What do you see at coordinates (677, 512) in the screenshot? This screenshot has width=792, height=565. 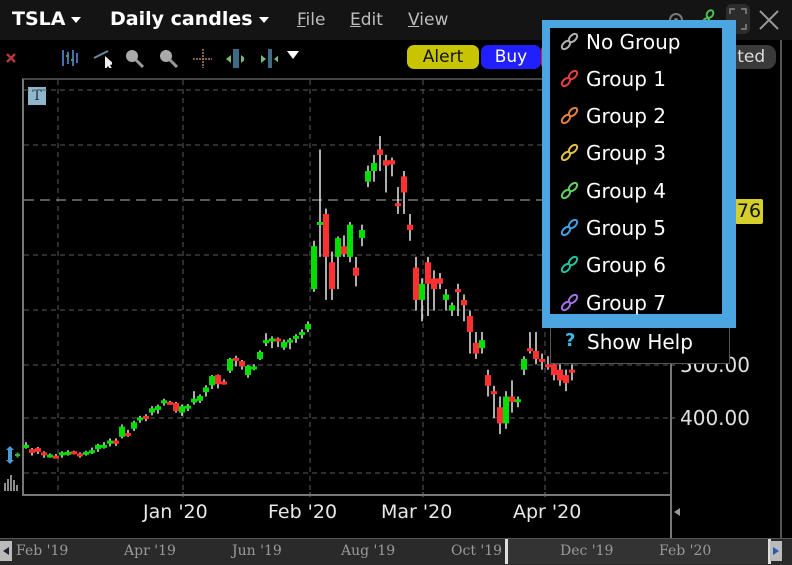 I see `scroll-right-arrow-icon` at bounding box center [677, 512].